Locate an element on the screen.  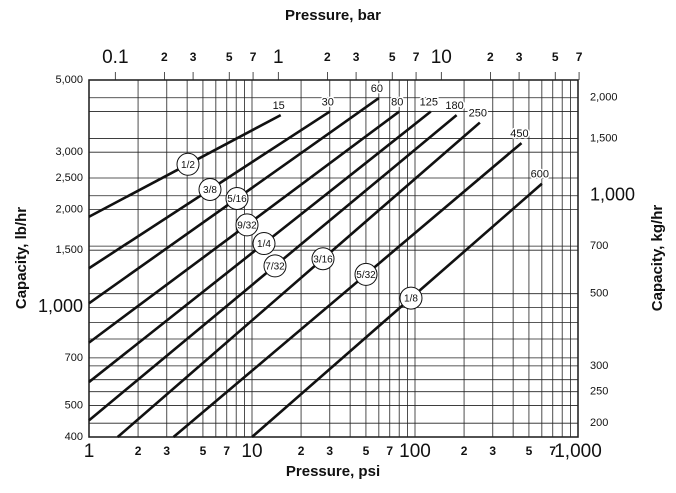
orifice-label: 9/32 is located at coordinates (247, 226).